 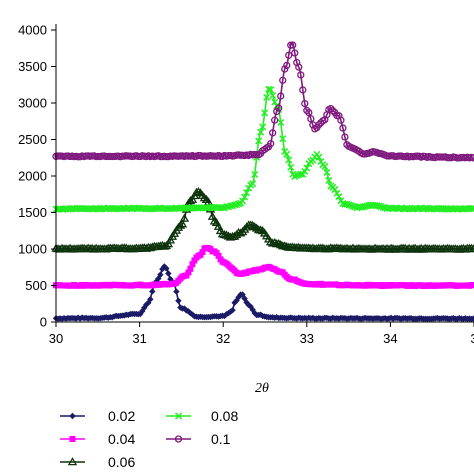 I want to click on x-tick-label: 33, so click(x=307, y=338).